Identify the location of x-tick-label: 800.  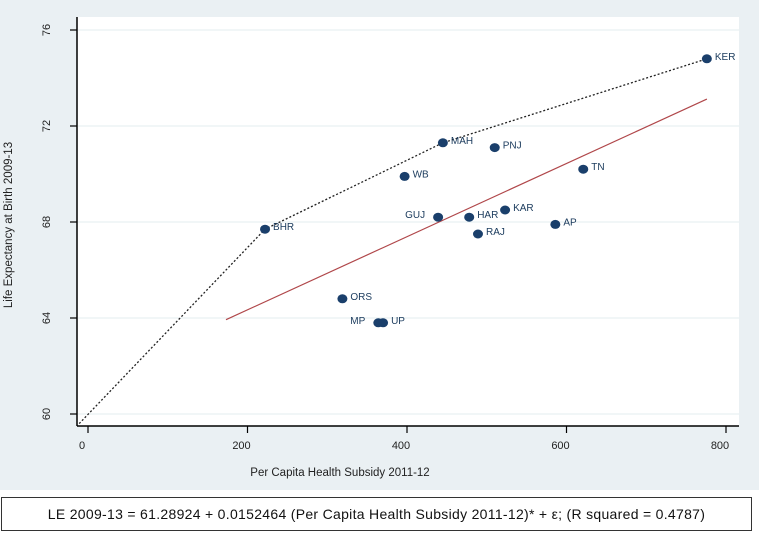
(720, 446).